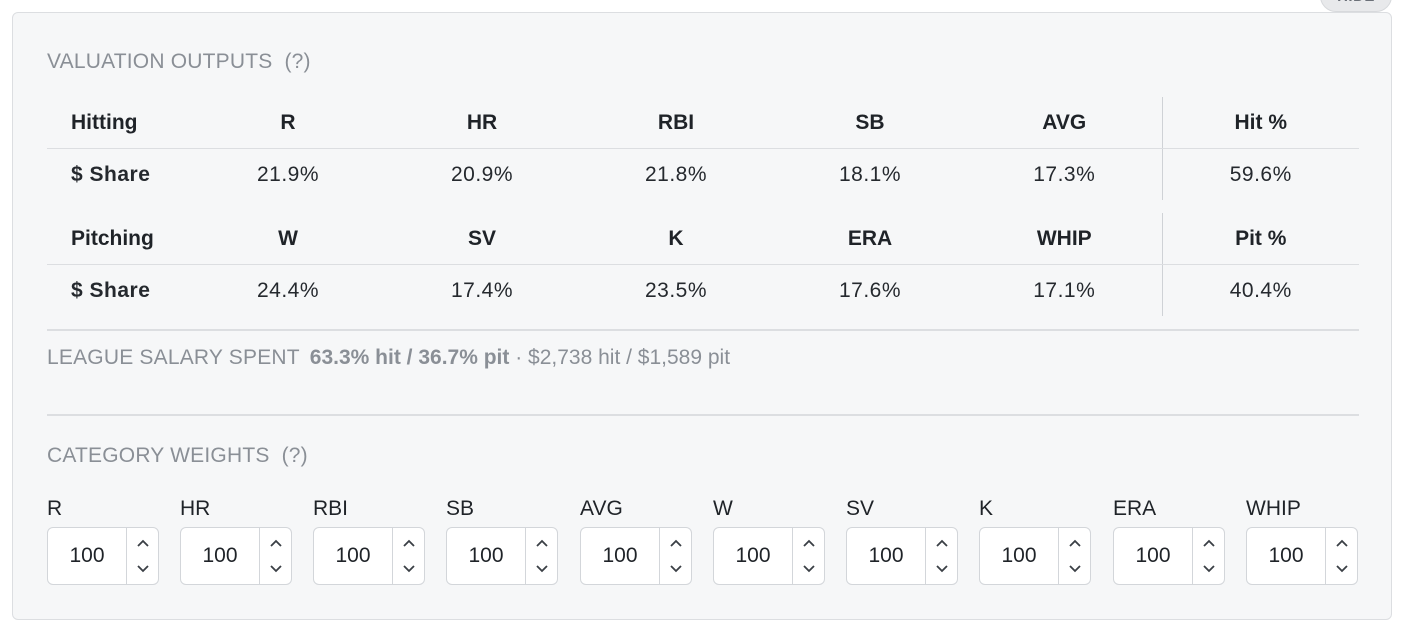 The height and width of the screenshot is (632, 1404). I want to click on weight-label: SB, so click(460, 508).